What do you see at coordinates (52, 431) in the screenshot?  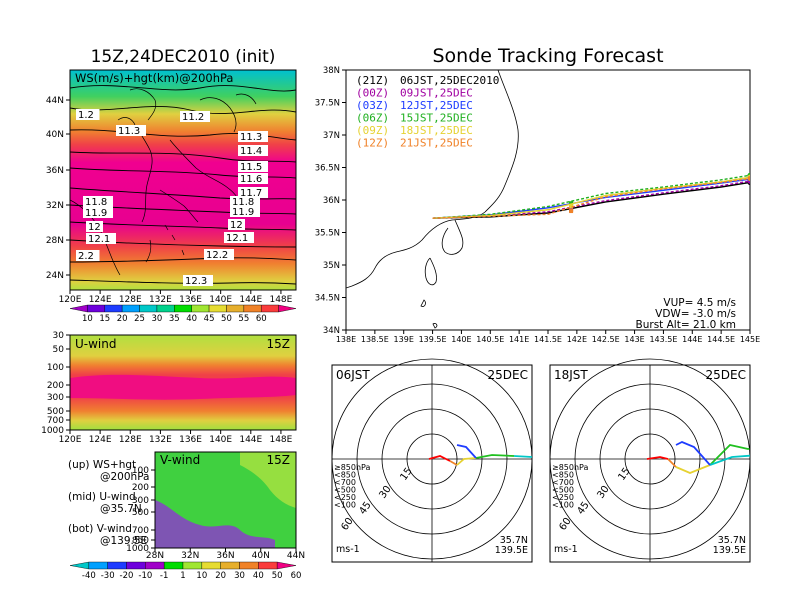 I see `p-tick-label: 1000` at bounding box center [52, 431].